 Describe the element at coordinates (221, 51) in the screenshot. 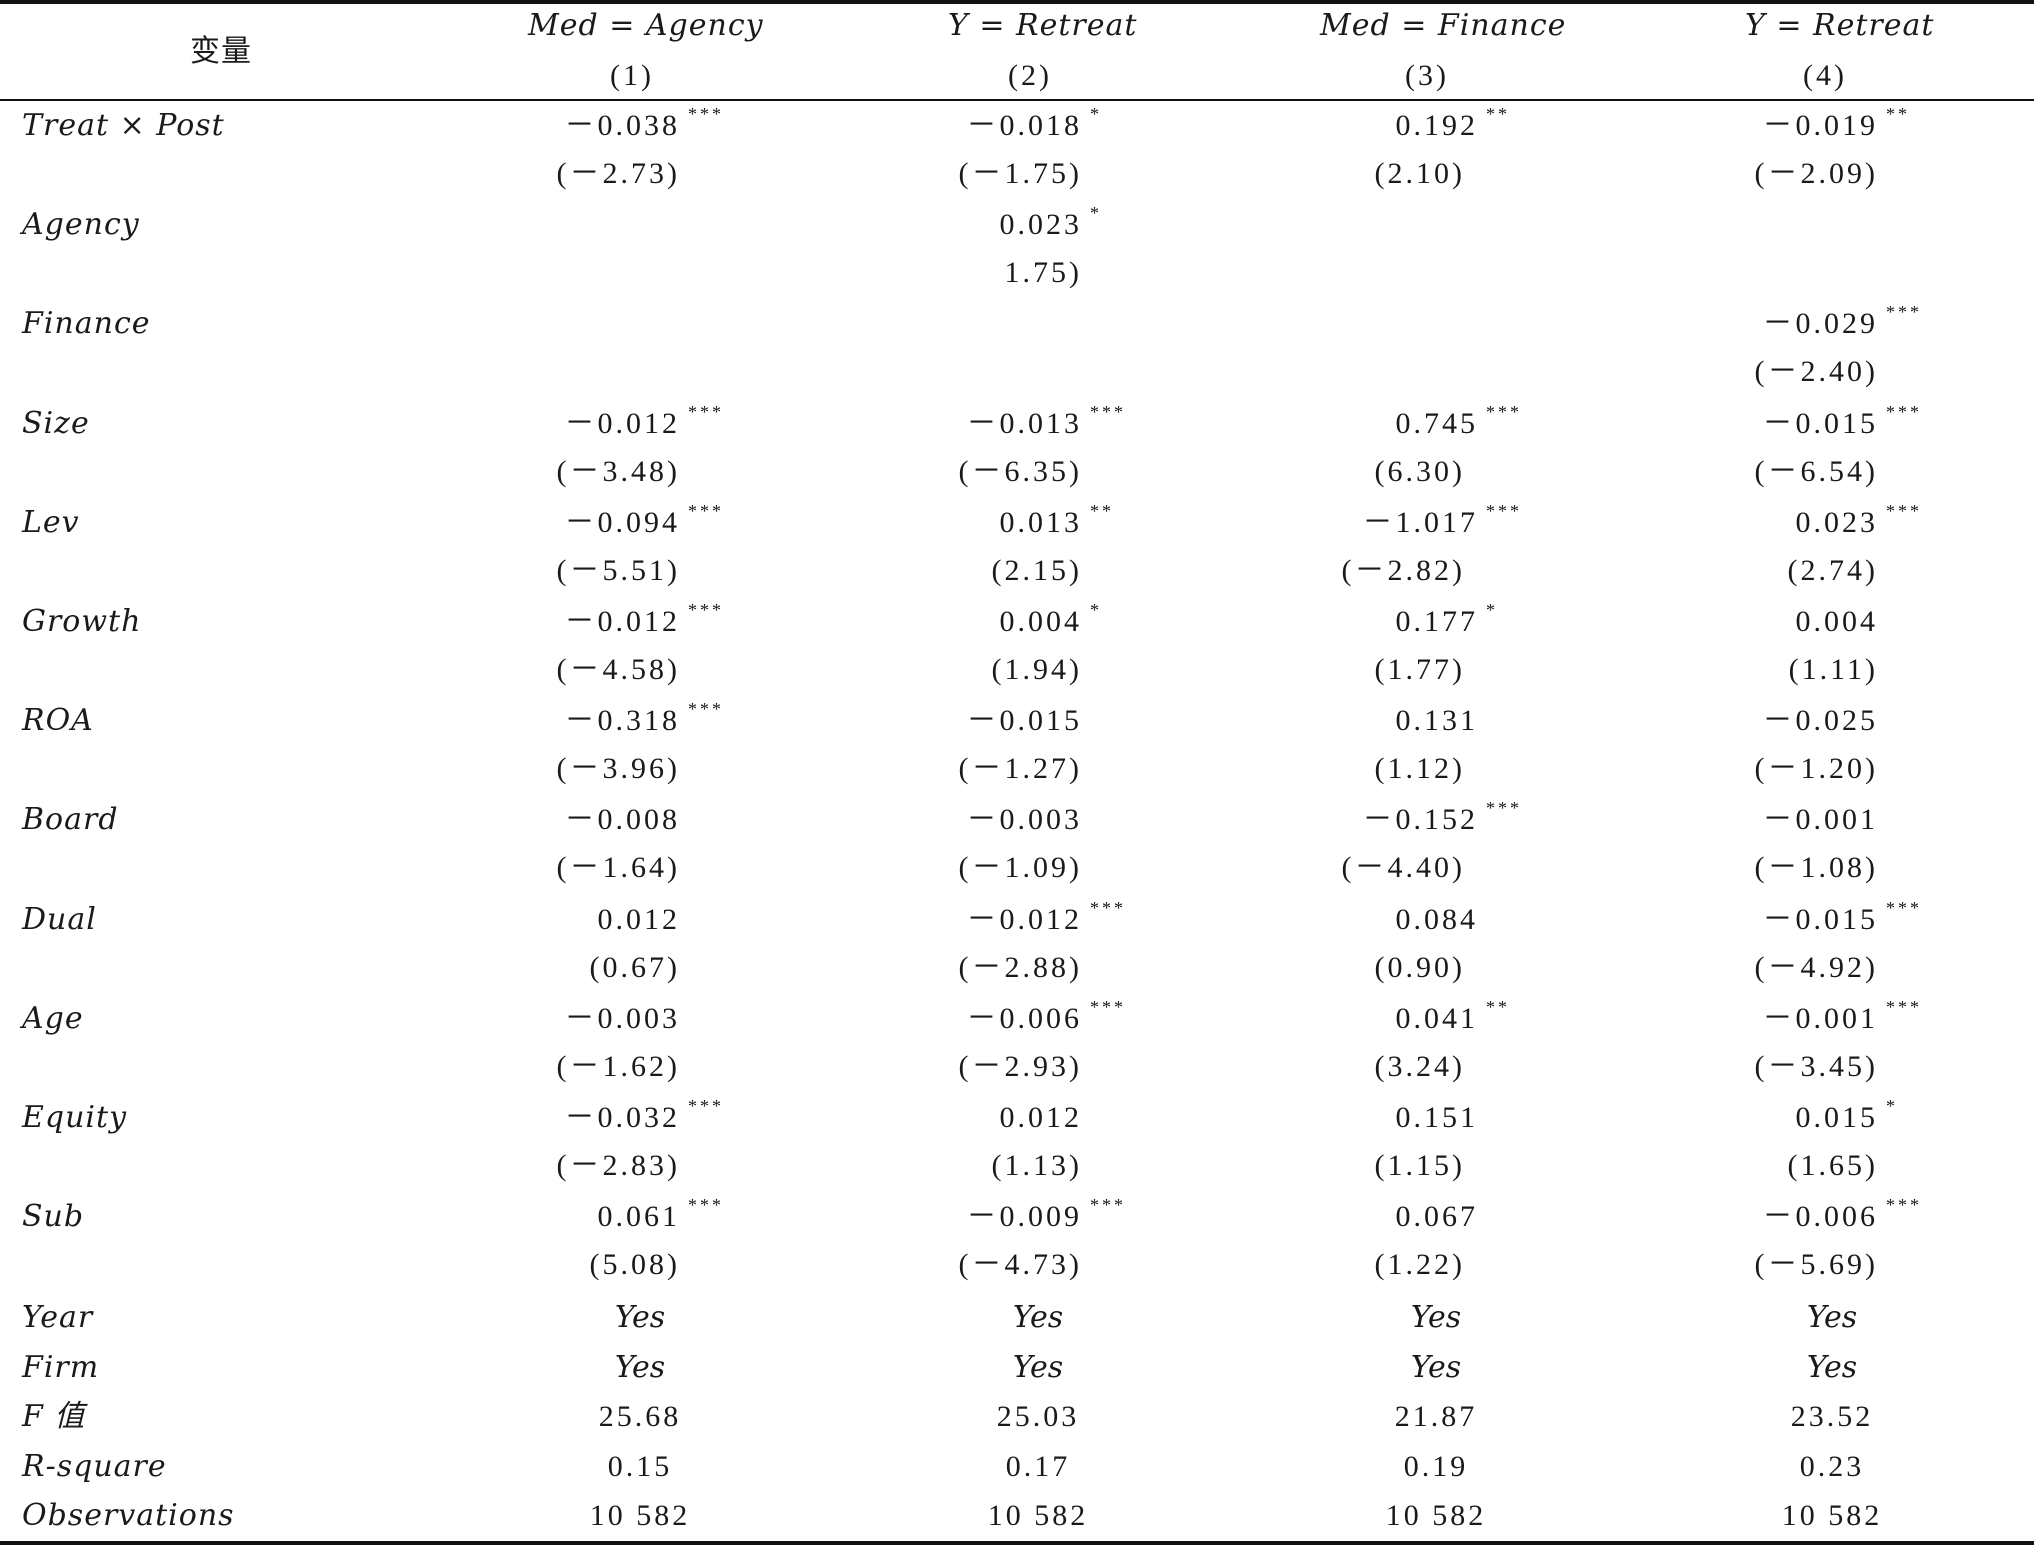

I see `variable-header: 变量` at that location.